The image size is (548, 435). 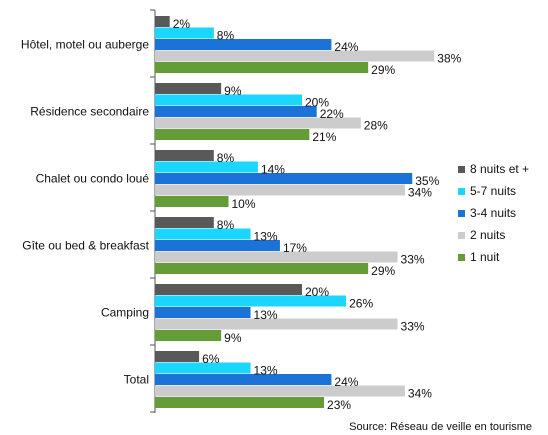 I want to click on bar-1-nuit-chalet-ou-condo-loue, so click(x=192, y=201).